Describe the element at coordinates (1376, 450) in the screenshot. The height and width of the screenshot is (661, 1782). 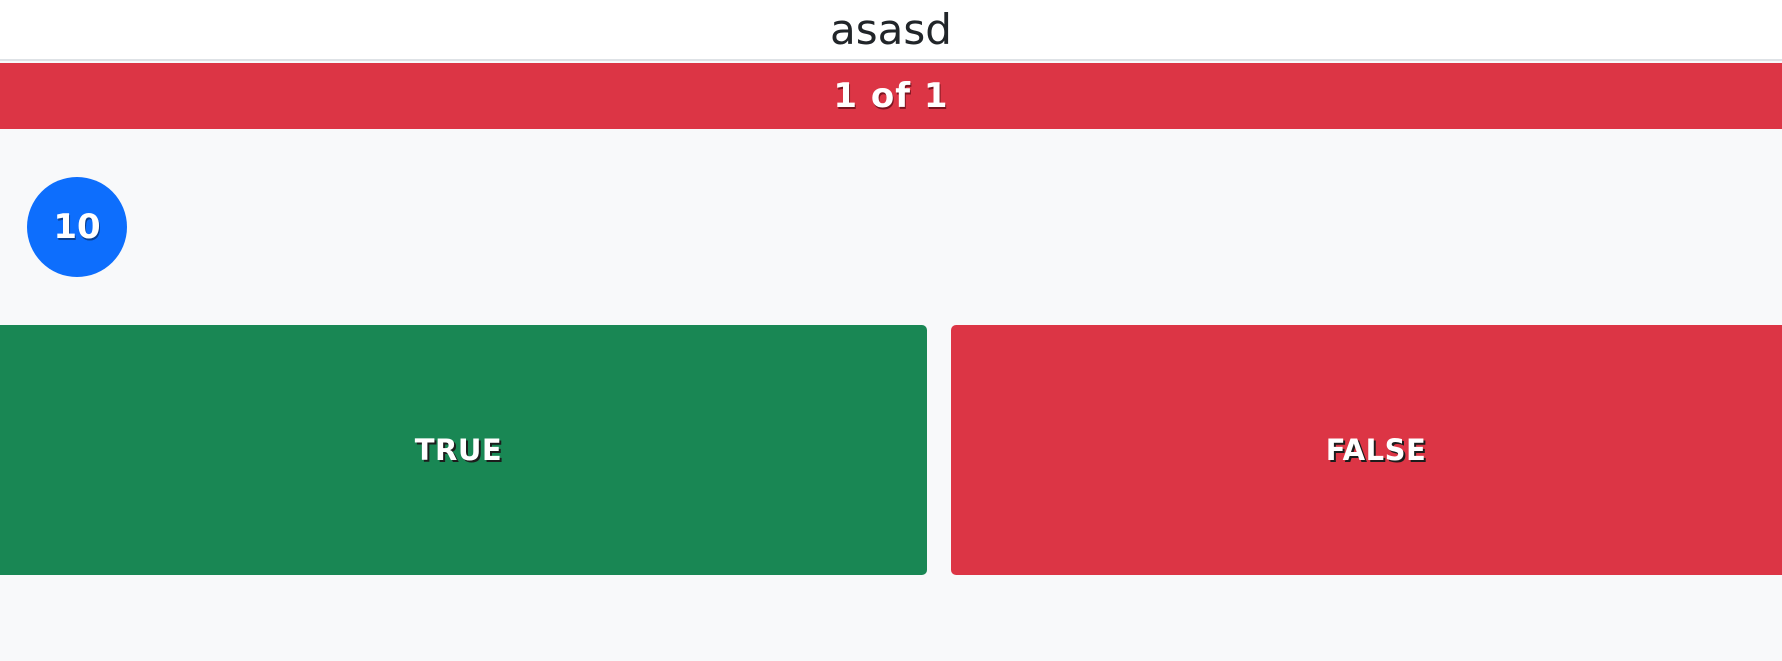
I see `false-answer-label: FALSE` at that location.